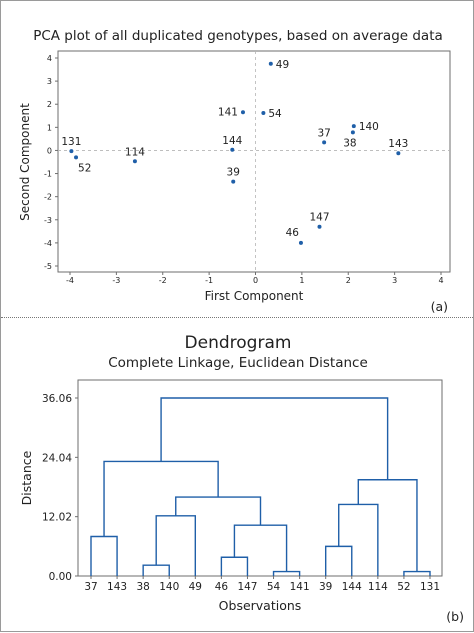 The width and height of the screenshot is (474, 633). I want to click on pca-point-label-143: 143, so click(398, 144).